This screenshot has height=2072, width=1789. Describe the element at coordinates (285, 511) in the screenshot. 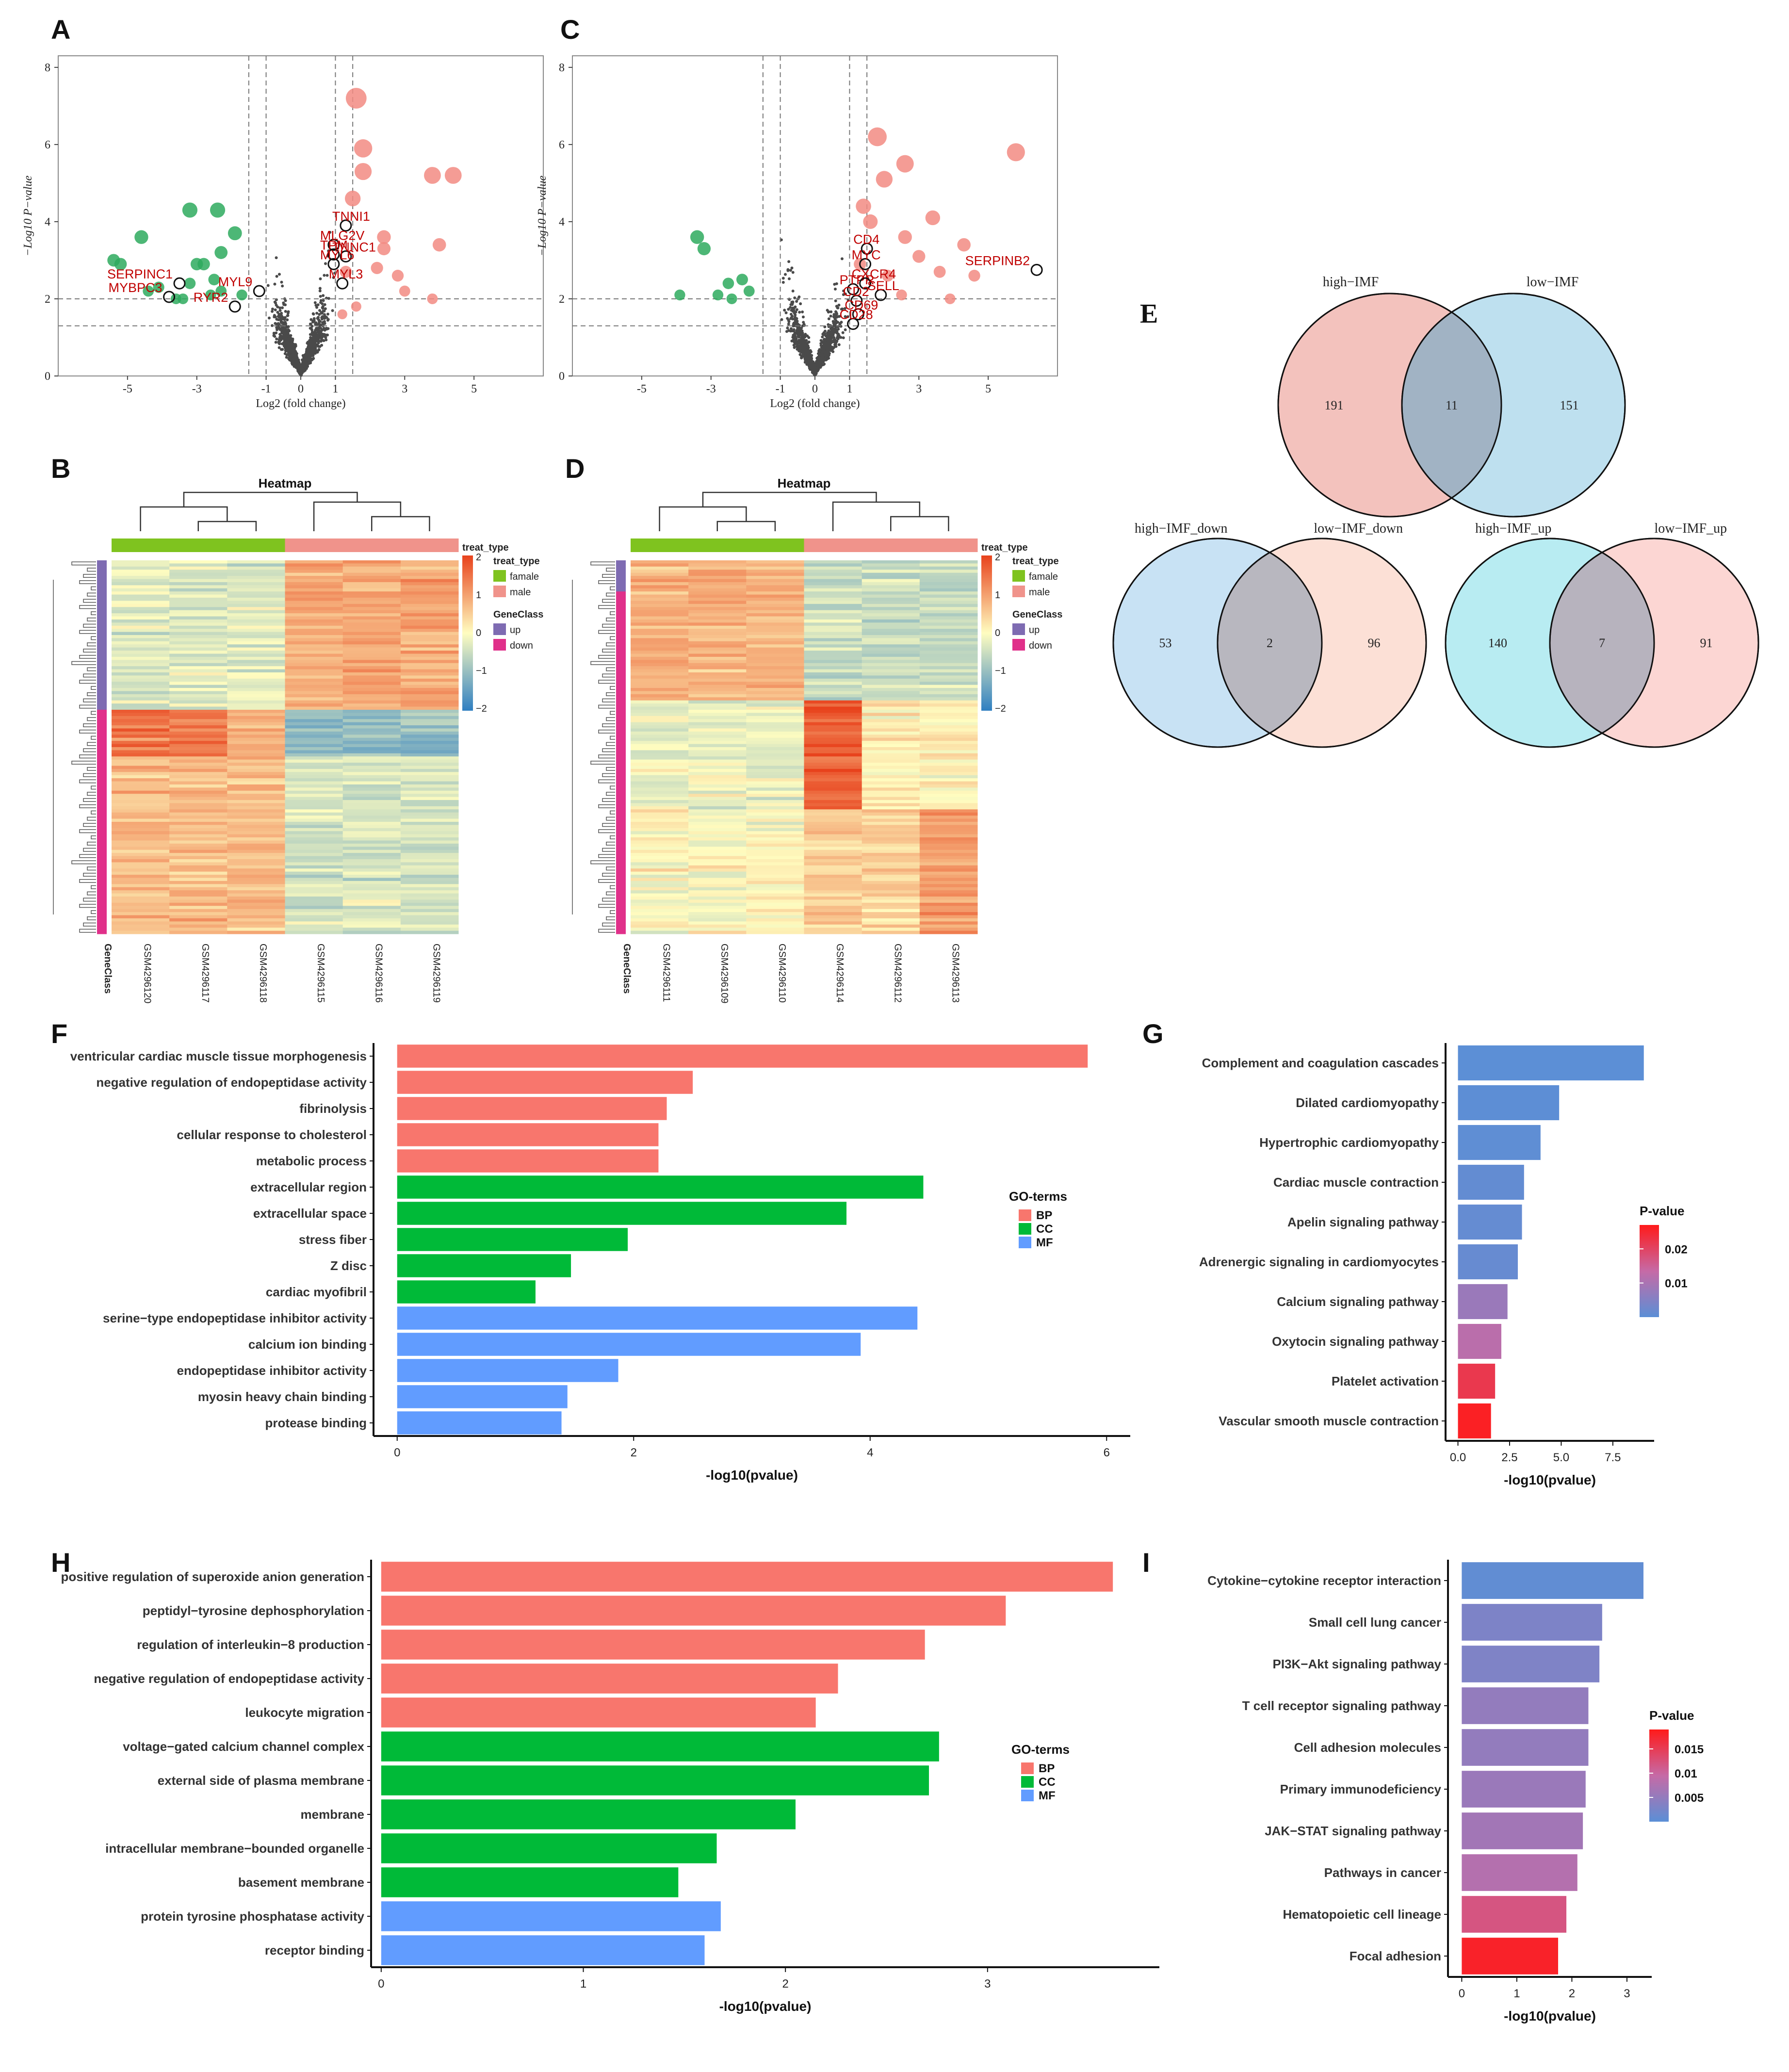

I see `column-dendrogram` at that location.